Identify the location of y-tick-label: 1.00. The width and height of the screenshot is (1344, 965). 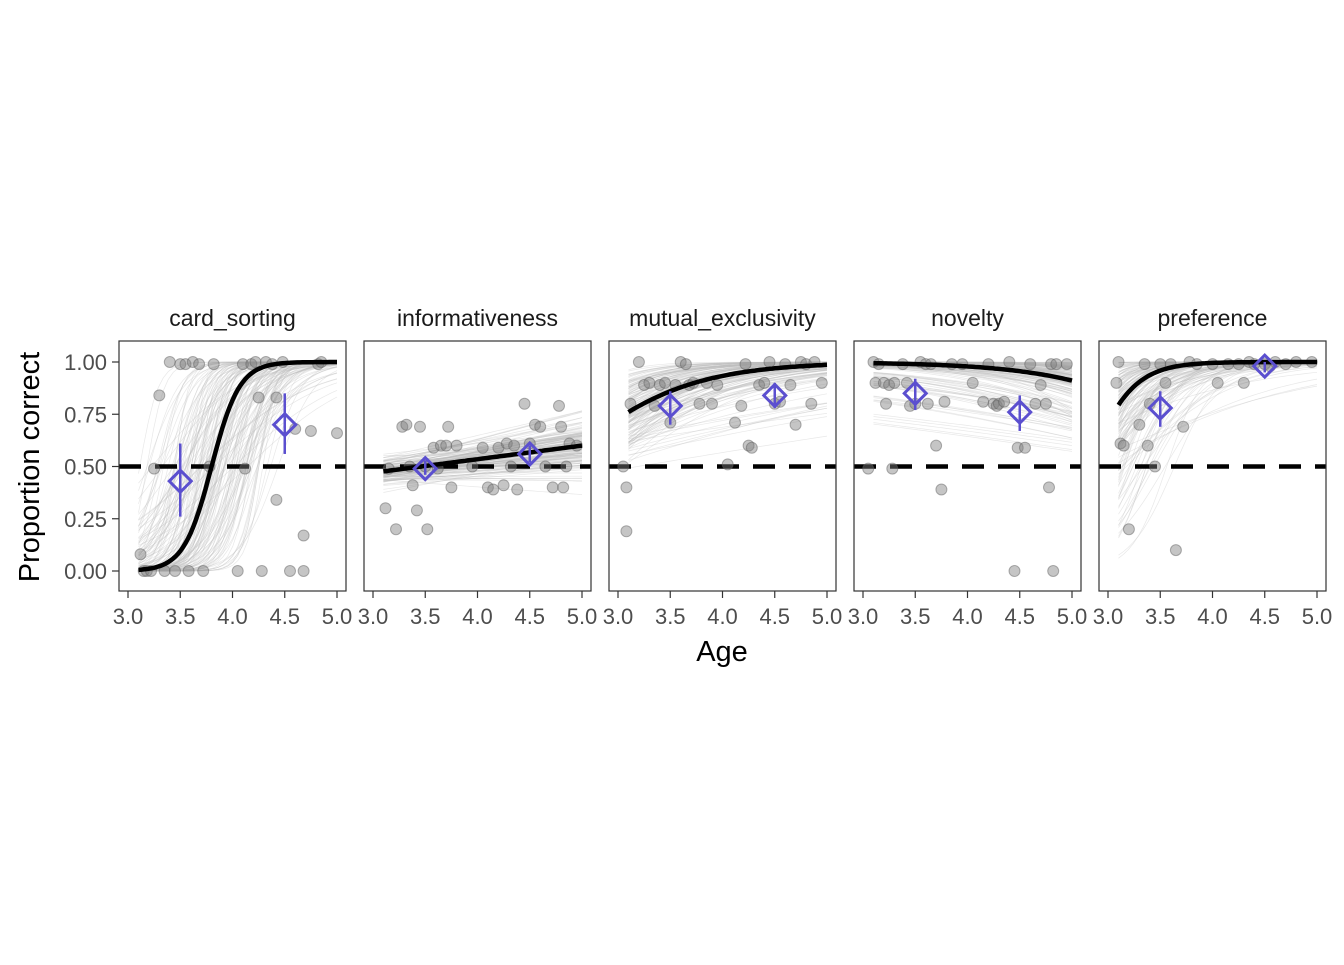
(85, 362).